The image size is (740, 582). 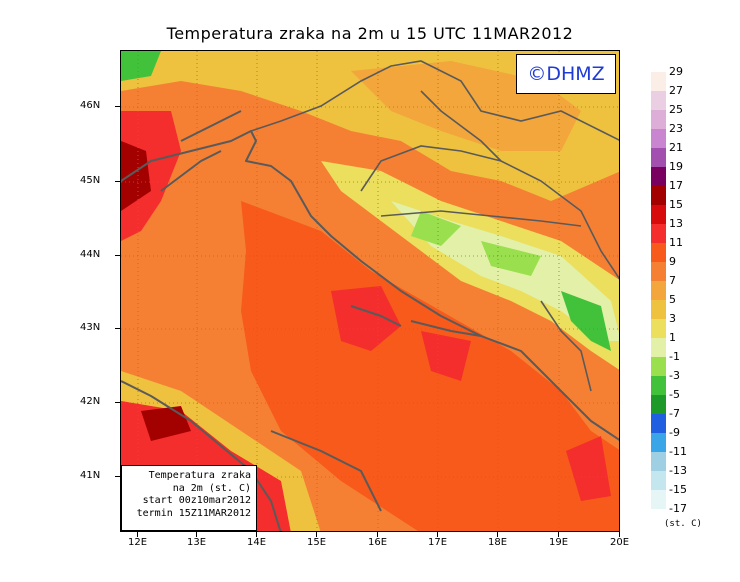 What do you see at coordinates (676, 128) in the screenshot?
I see `legend-label: 23` at bounding box center [676, 128].